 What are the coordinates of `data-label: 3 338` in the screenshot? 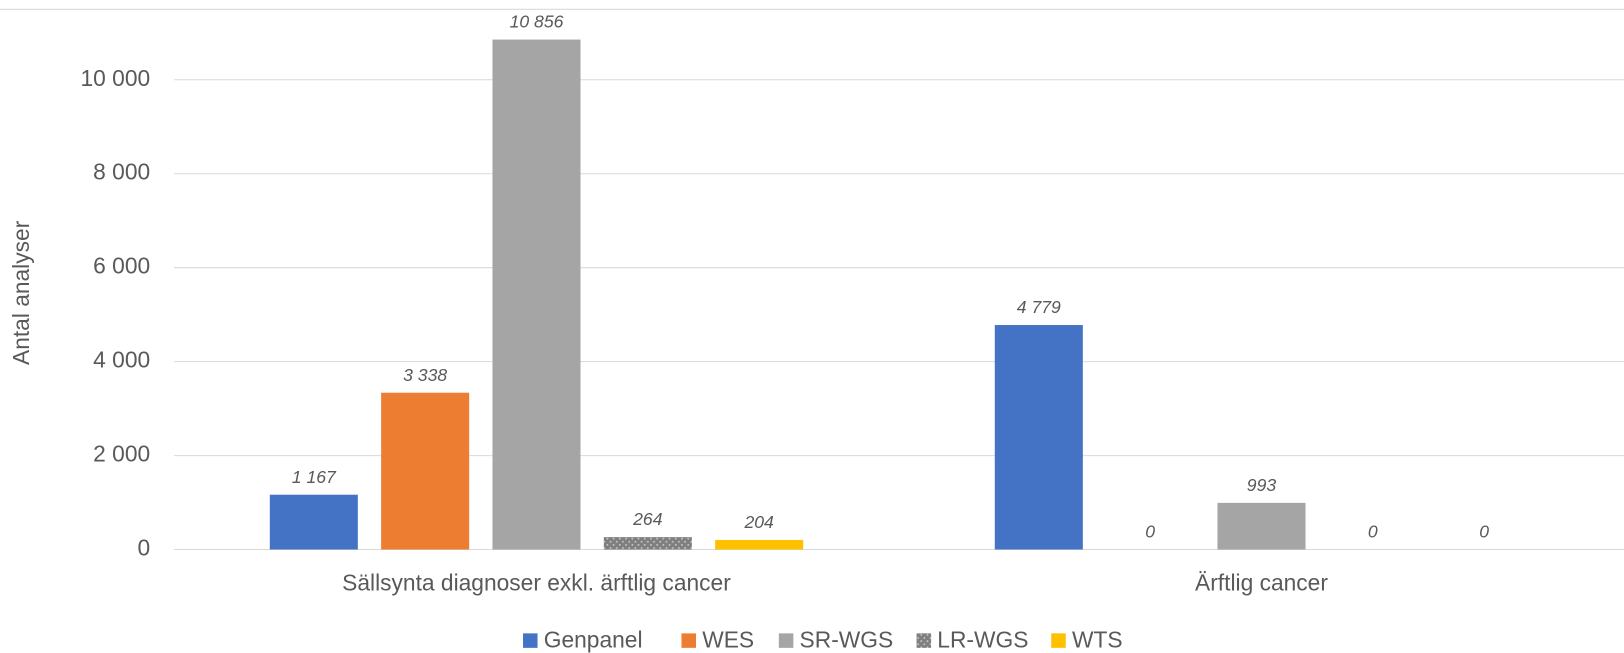 It's located at (425, 375).